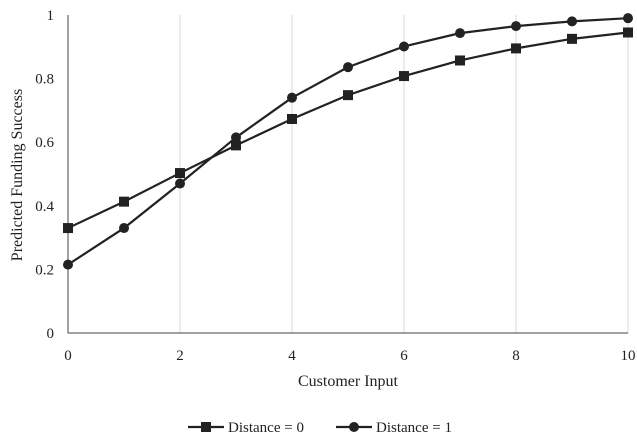  Describe the element at coordinates (51, 334) in the screenshot. I see `y-tick-label: 0` at that location.